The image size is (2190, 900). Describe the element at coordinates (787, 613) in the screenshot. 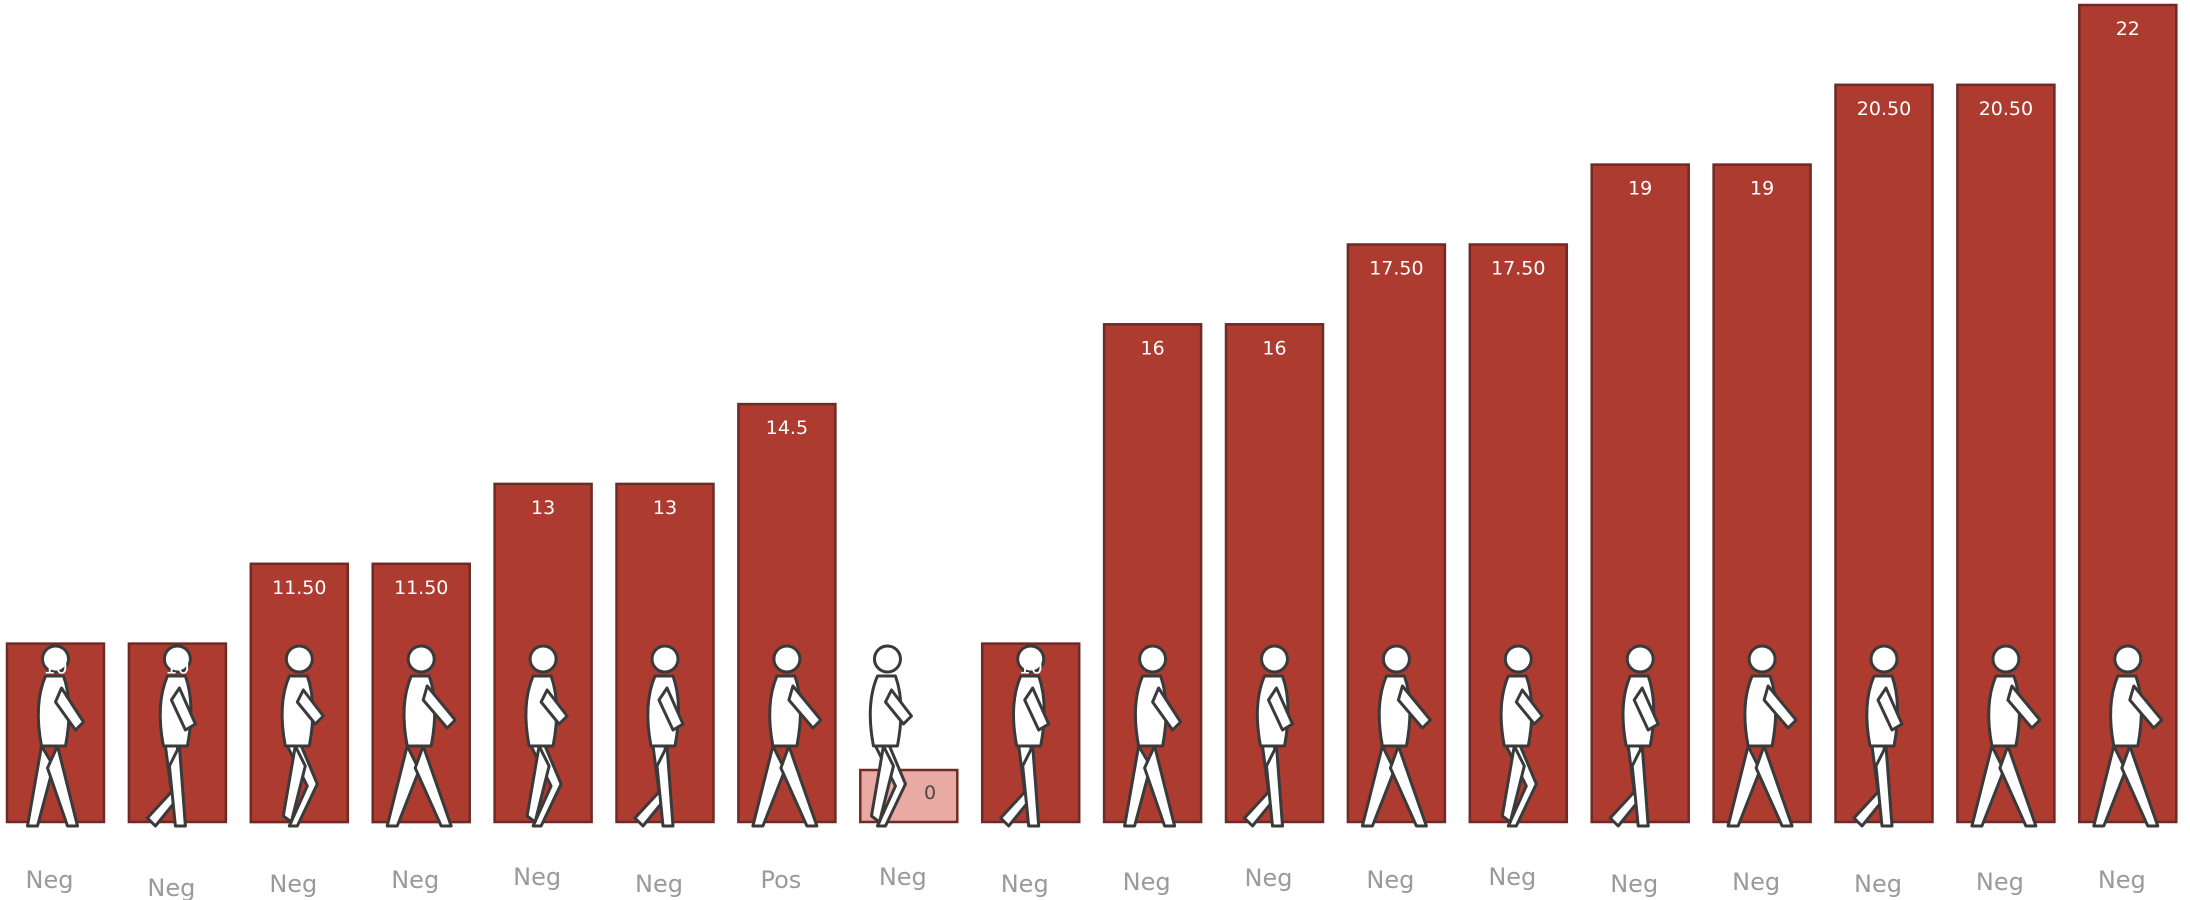

I see `bar` at that location.